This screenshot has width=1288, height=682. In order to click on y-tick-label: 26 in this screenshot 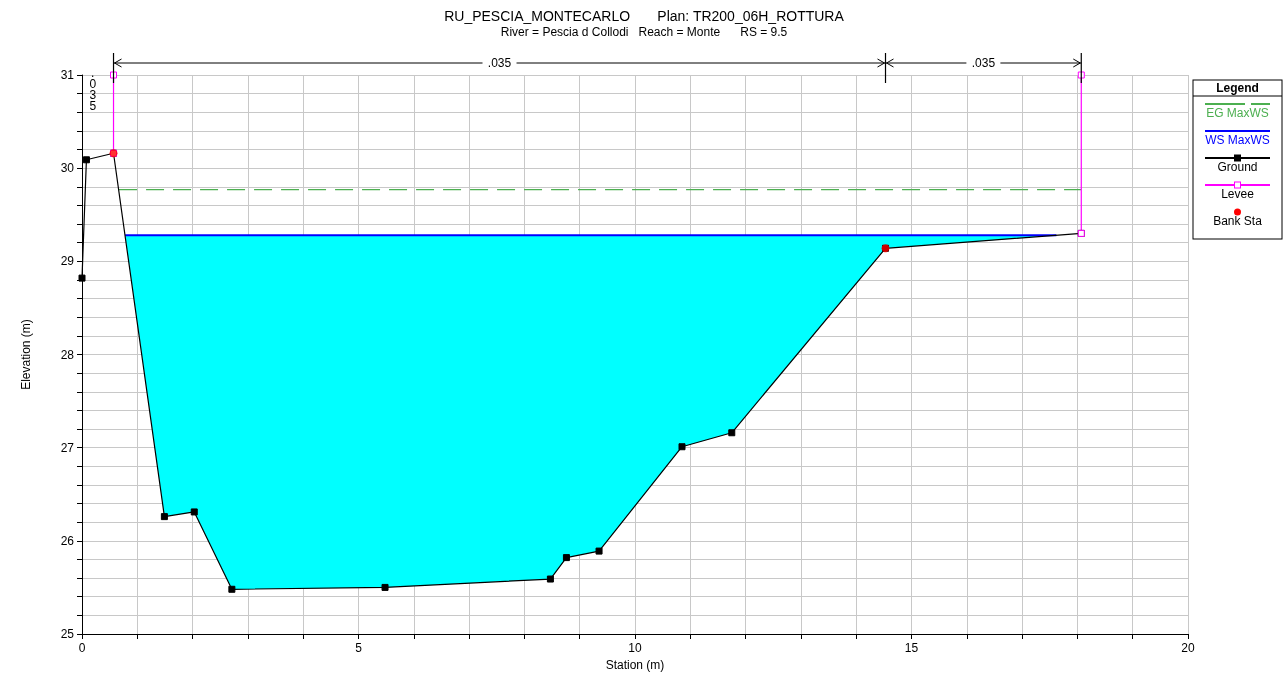, I will do `click(67, 540)`.